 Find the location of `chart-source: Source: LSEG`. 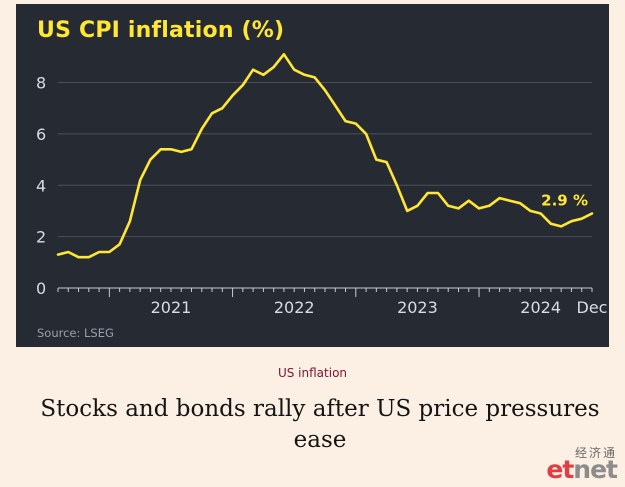

chart-source: Source: LSEG is located at coordinates (75, 333).